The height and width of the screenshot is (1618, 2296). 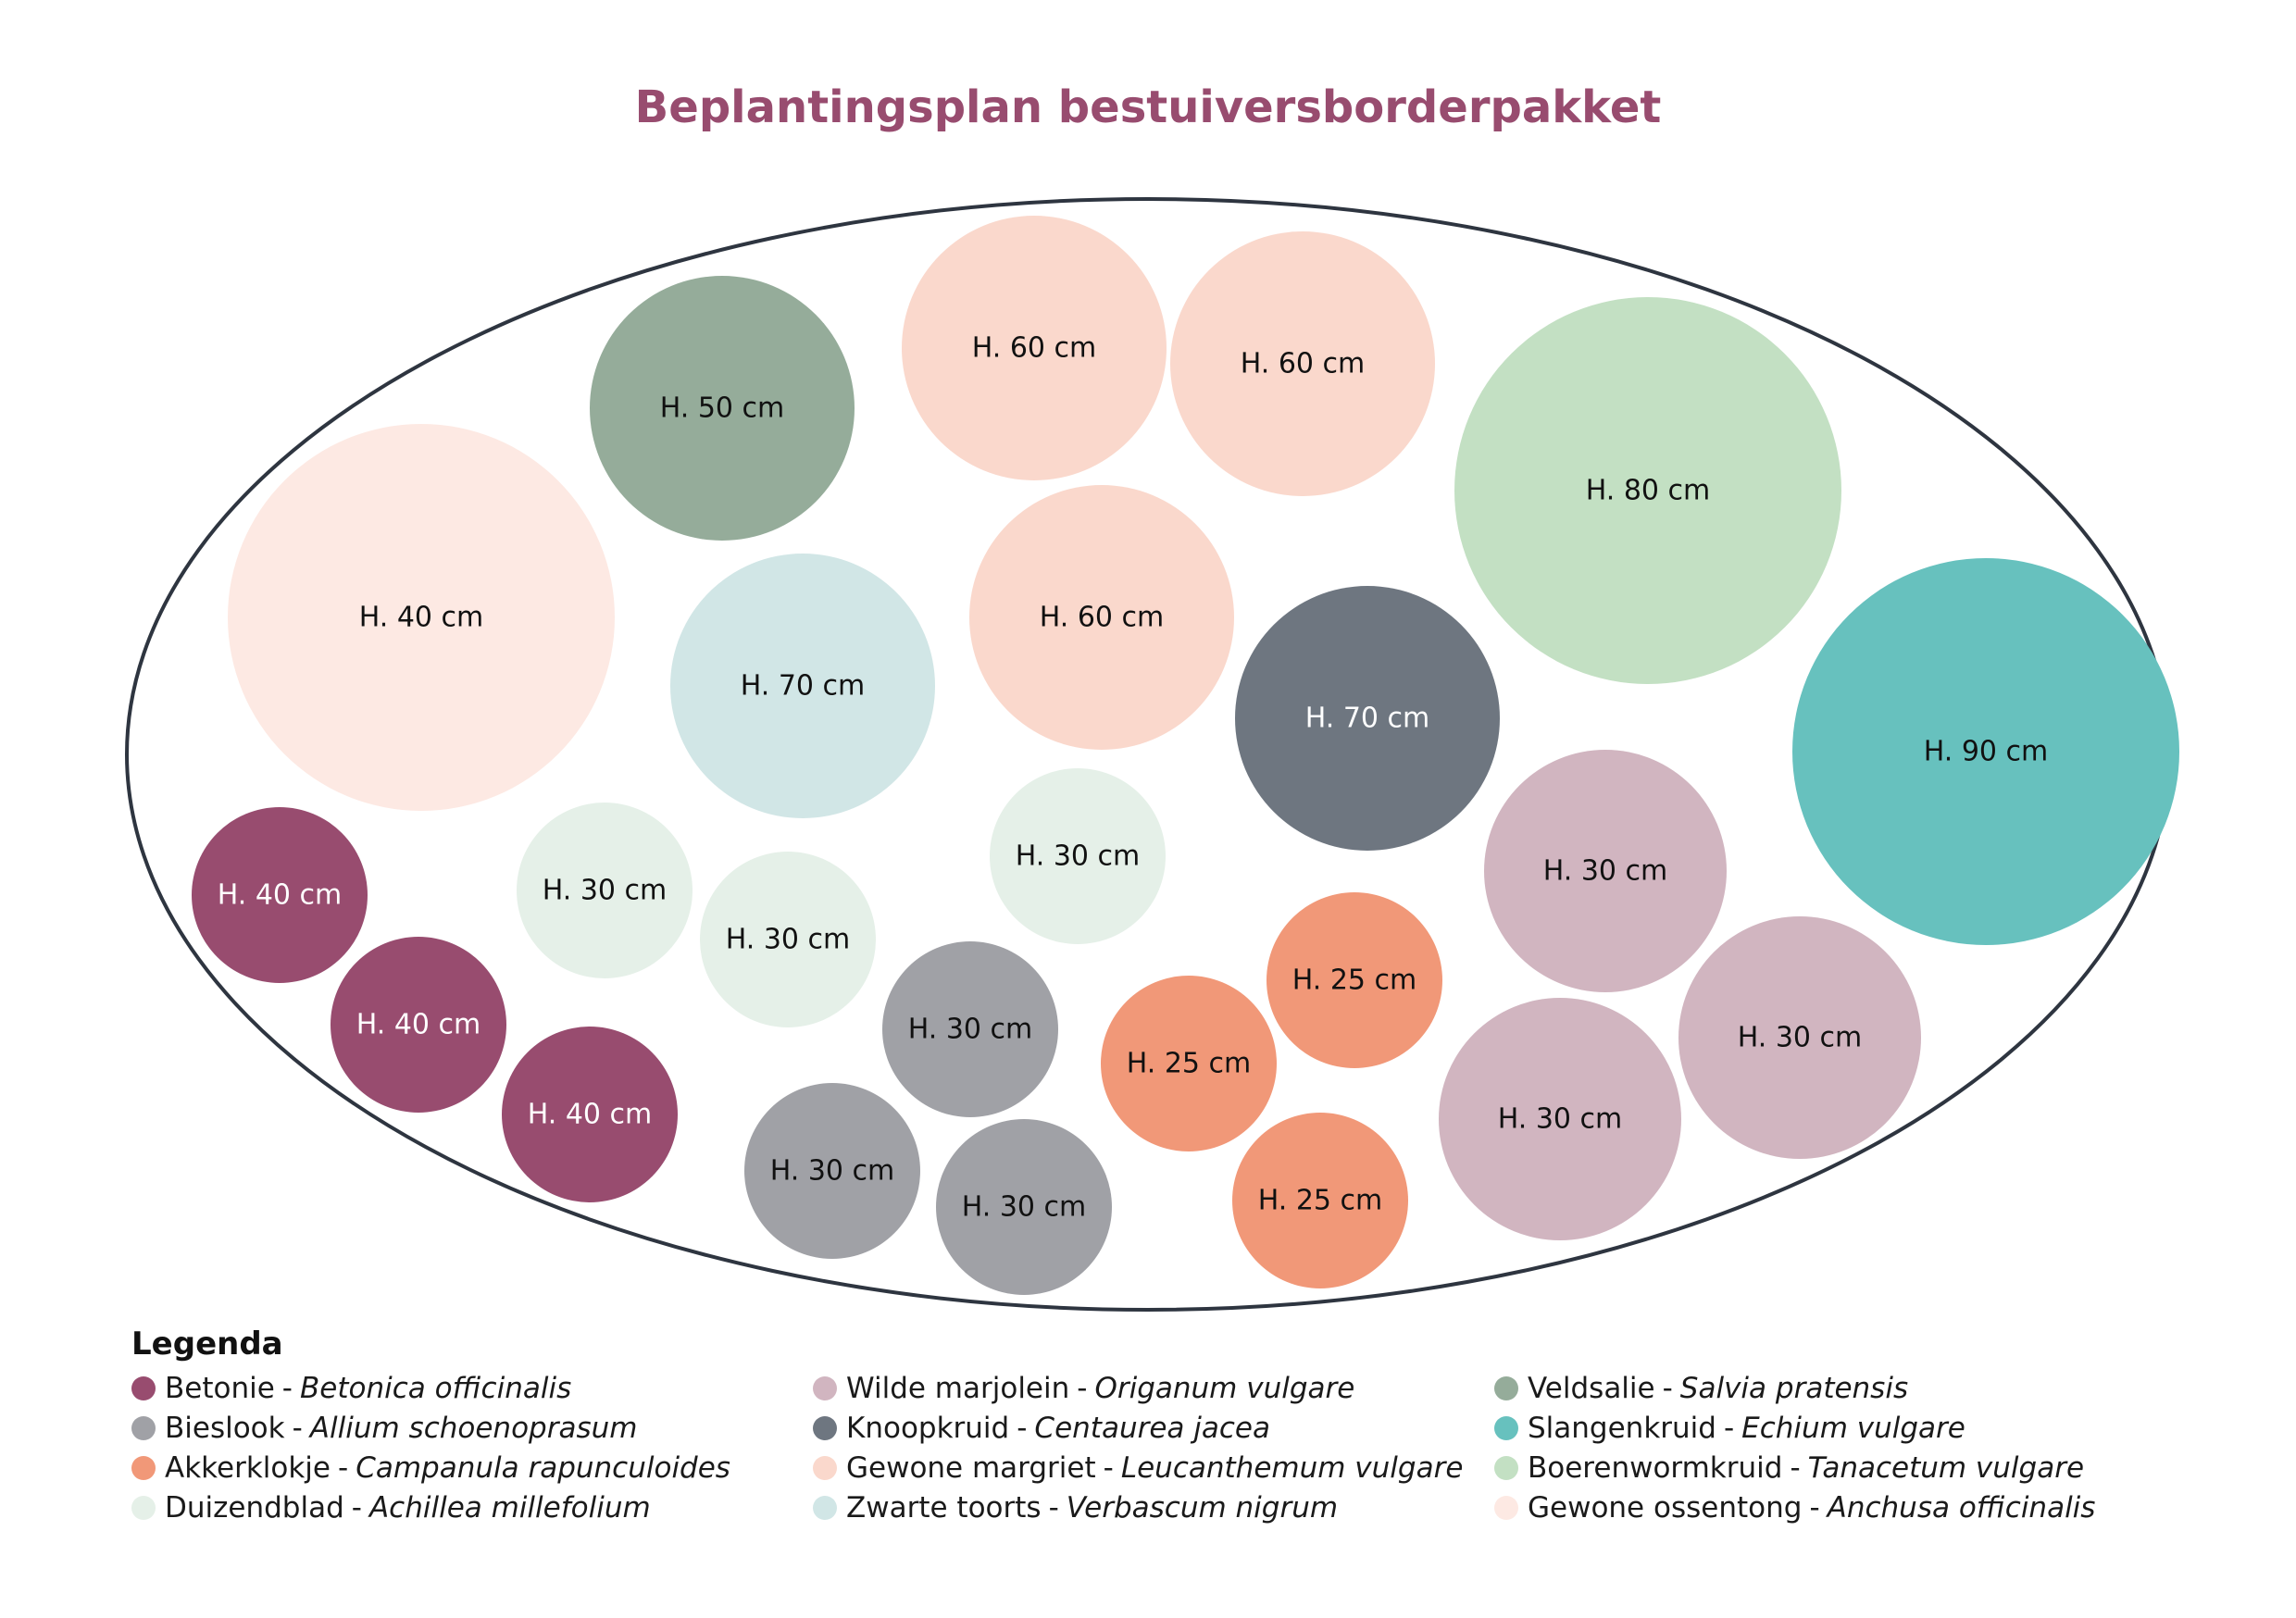 I want to click on plant: H. 80 cm, so click(x=1647, y=490).